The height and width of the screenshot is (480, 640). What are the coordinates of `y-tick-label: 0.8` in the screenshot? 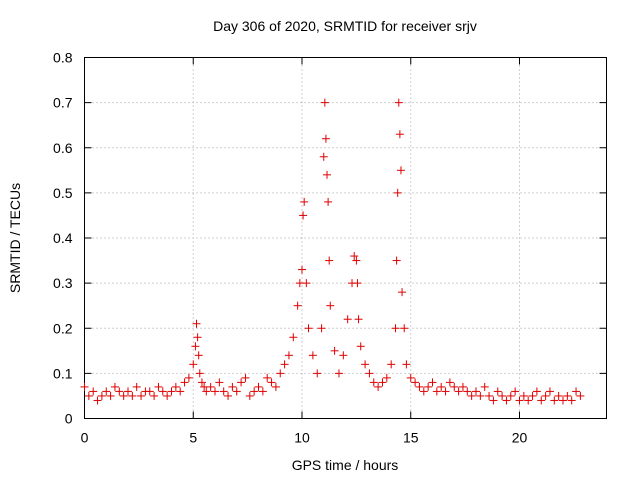 It's located at (63, 58).